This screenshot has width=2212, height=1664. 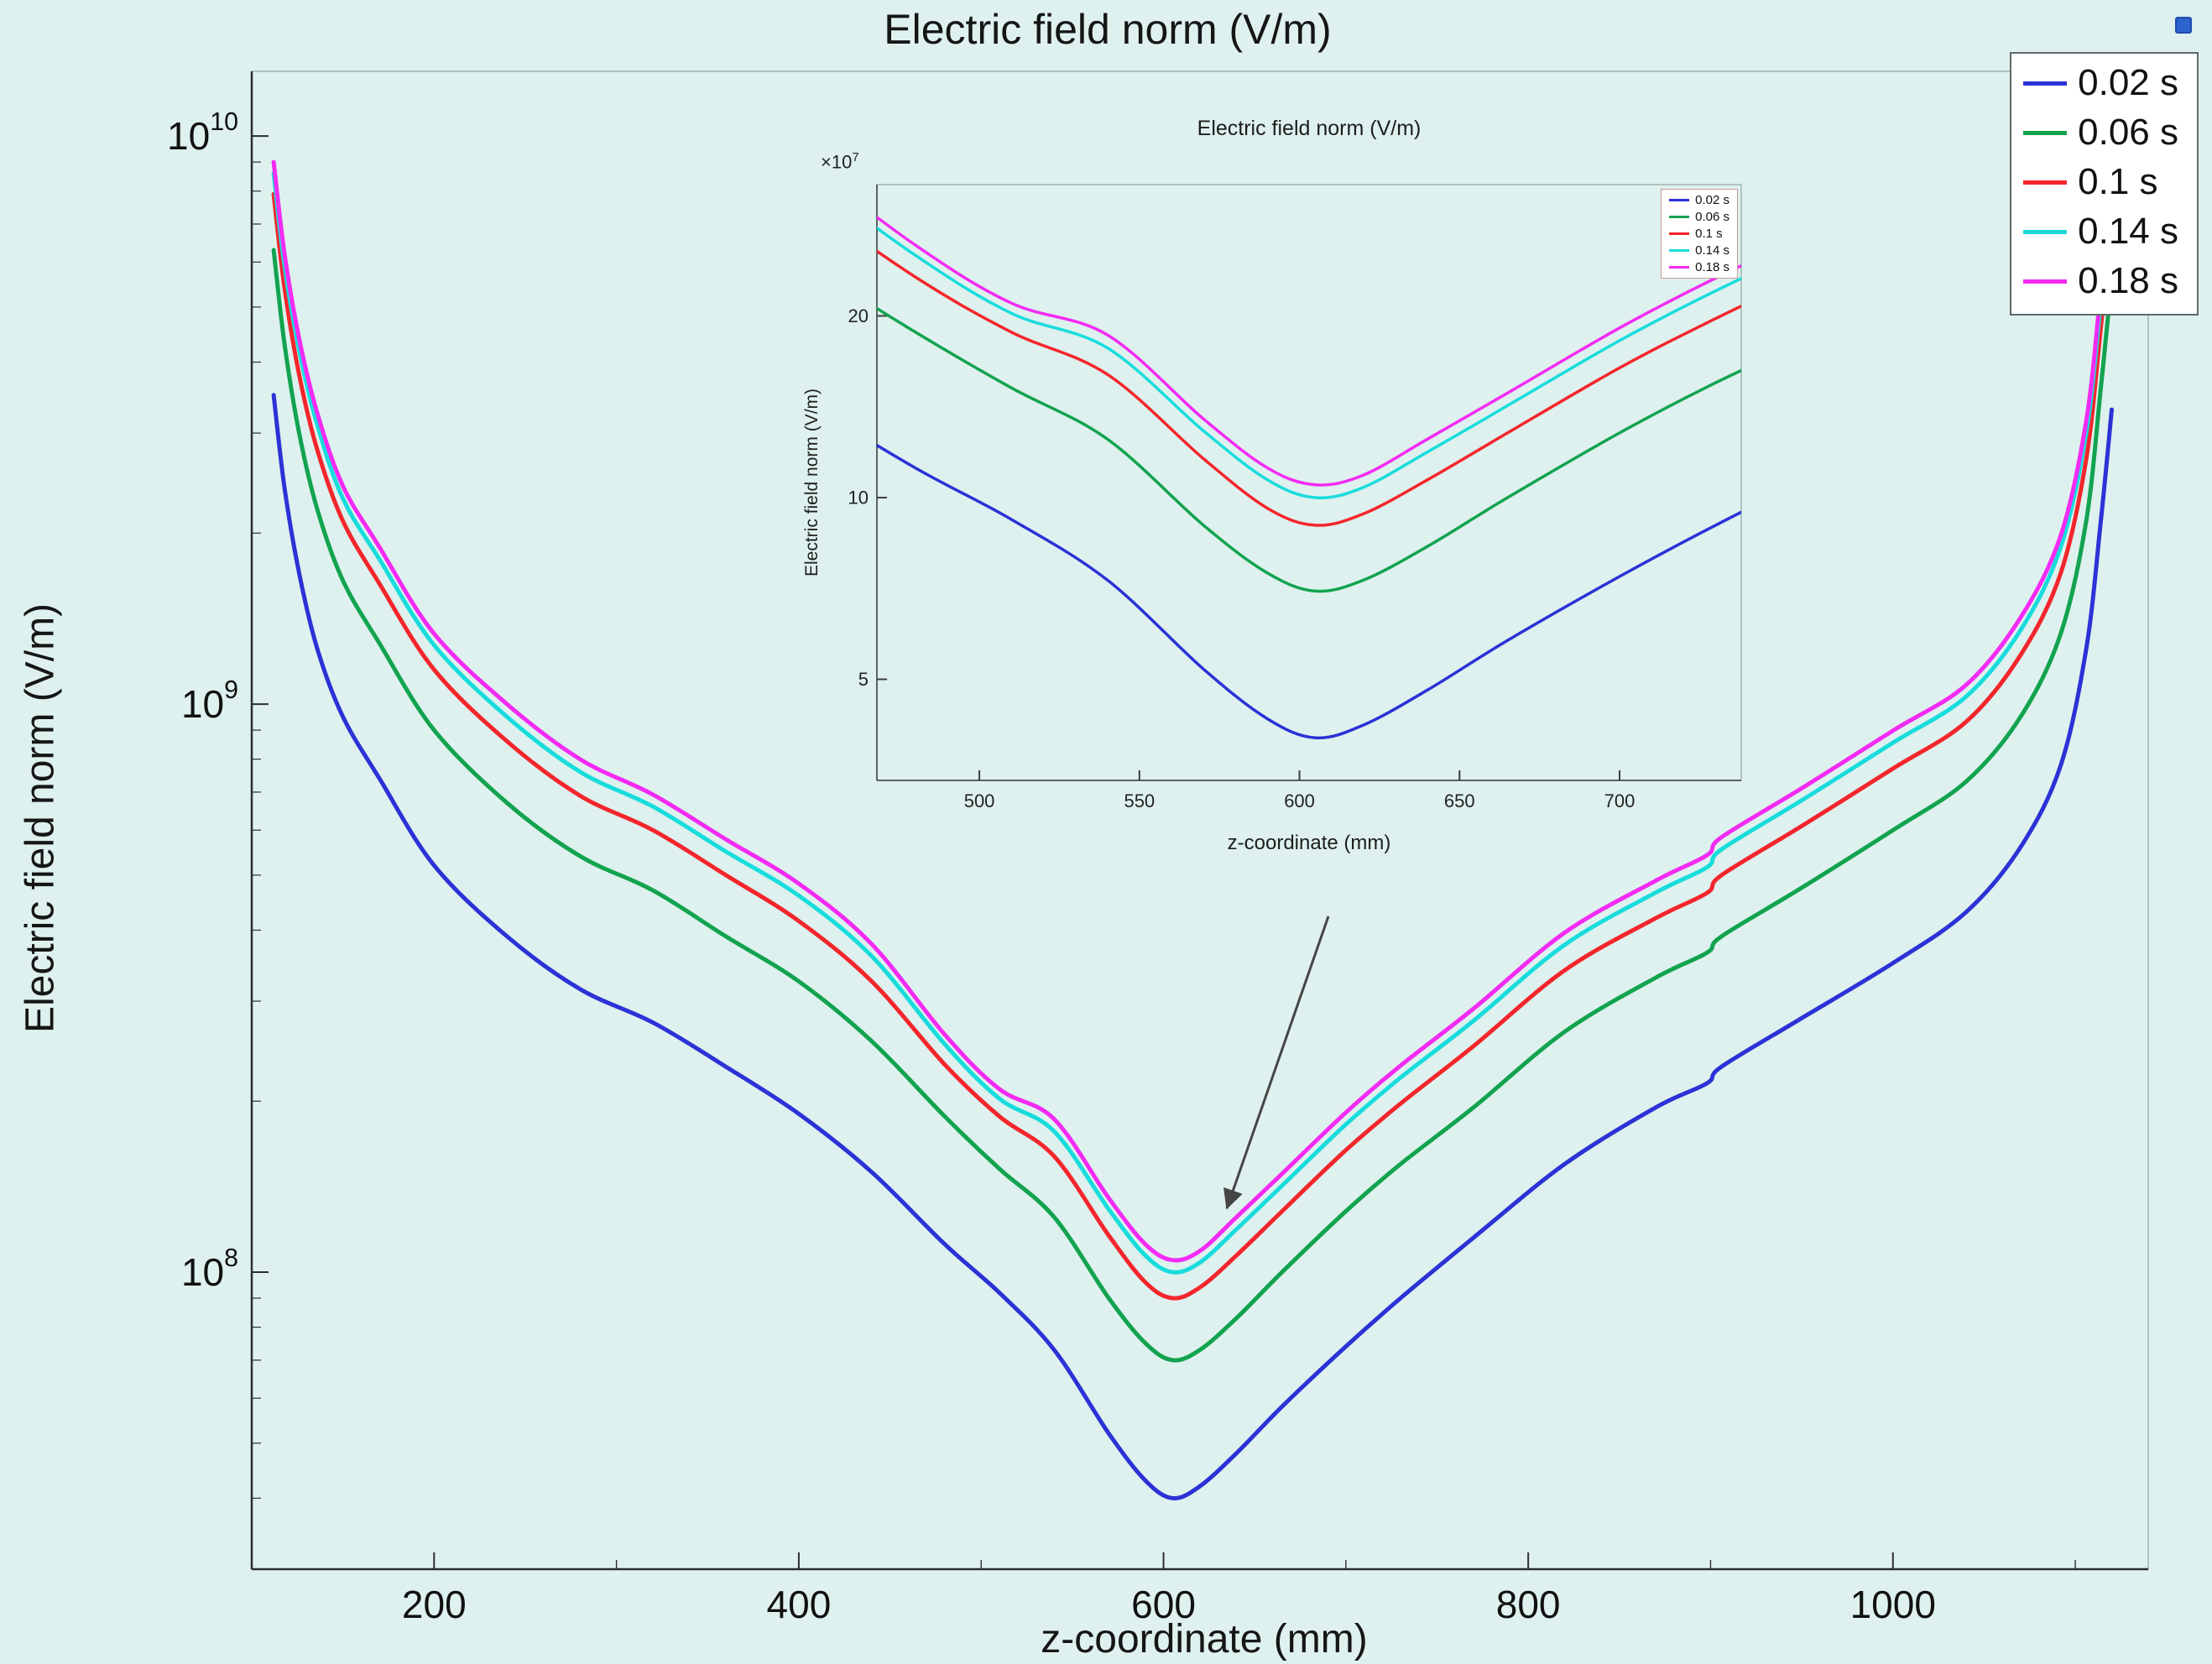 I want to click on x-tick-label: 800, so click(x=1528, y=1604).